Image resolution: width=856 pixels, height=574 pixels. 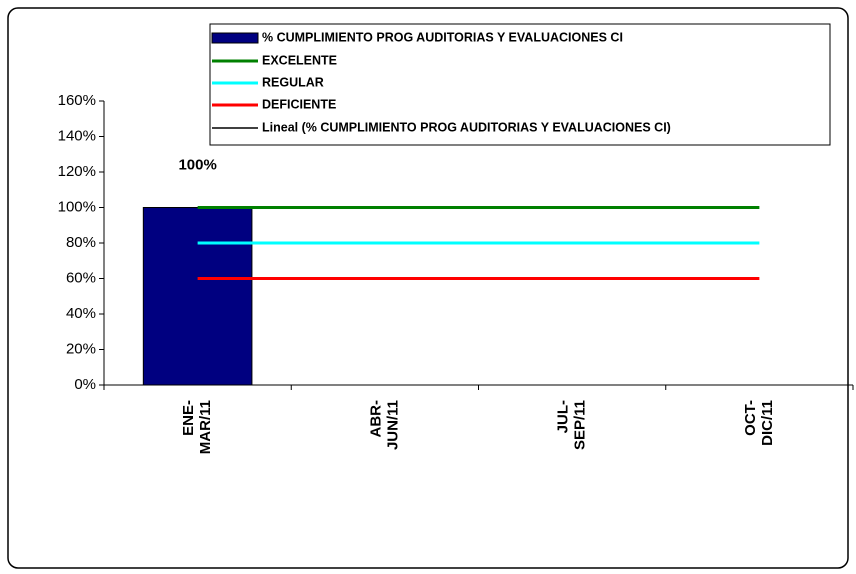 I want to click on legend-label: DEFICIENTE, so click(x=299, y=104).